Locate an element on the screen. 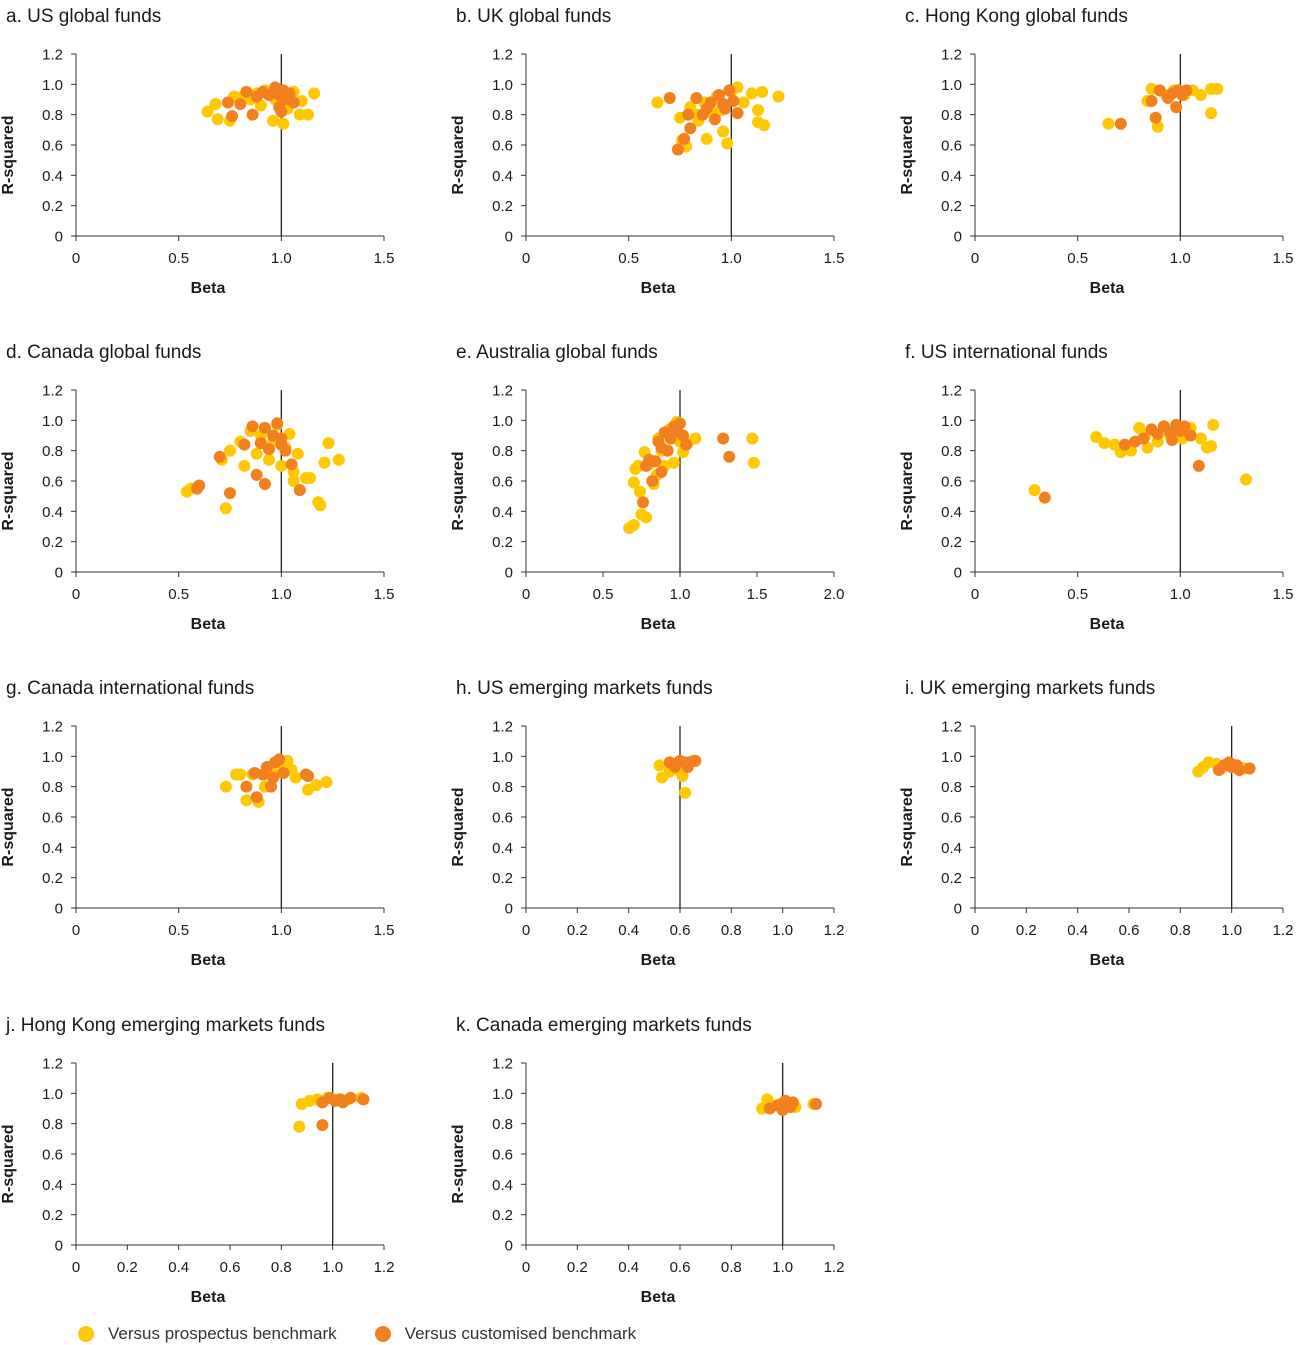 Image resolution: width=1309 pixels, height=1345 pixels. x-tick-label: 1.2 is located at coordinates (1283, 930).